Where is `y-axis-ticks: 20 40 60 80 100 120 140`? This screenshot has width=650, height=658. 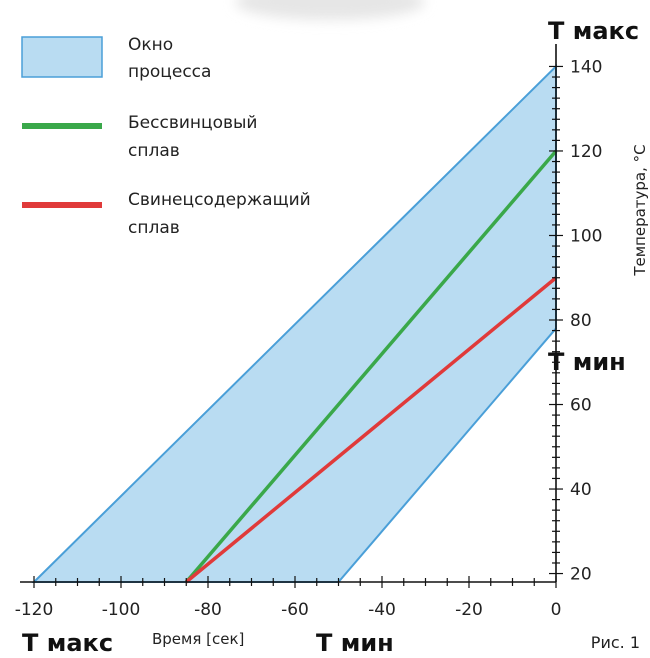
y-axis-ticks: 20 40 60 80 100 120 140 is located at coordinates (575, 321).